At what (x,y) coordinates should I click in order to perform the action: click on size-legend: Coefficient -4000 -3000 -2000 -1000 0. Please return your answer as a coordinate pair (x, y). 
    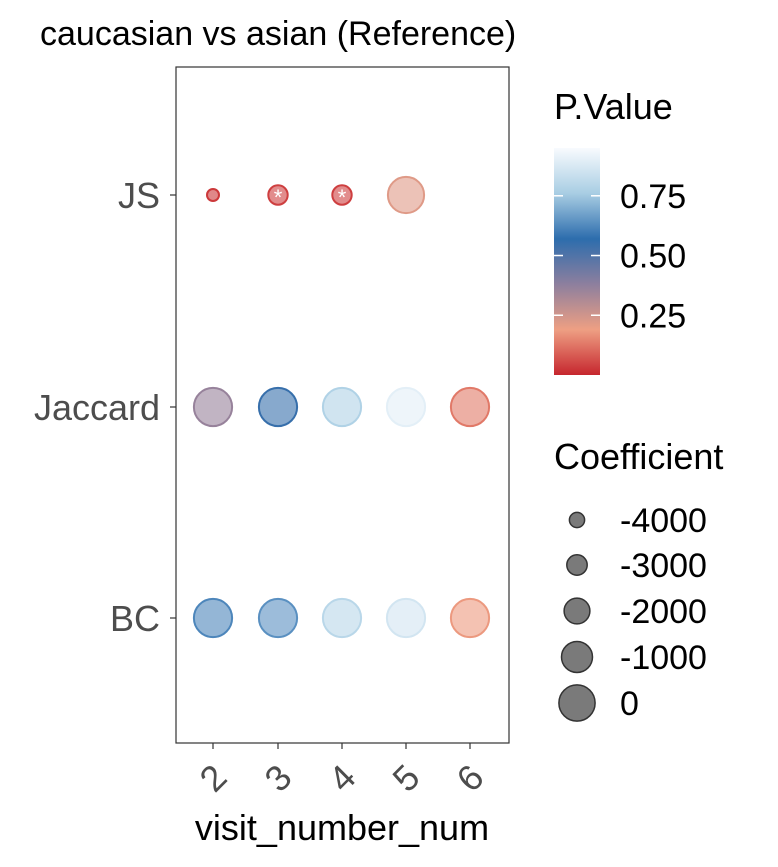
    Looking at the image, I should click on (638, 579).